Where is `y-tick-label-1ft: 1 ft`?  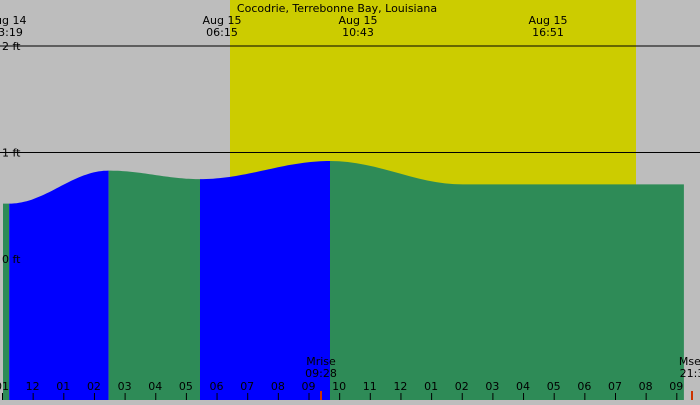
y-tick-label-1ft: 1 ft is located at coordinates (11, 153).